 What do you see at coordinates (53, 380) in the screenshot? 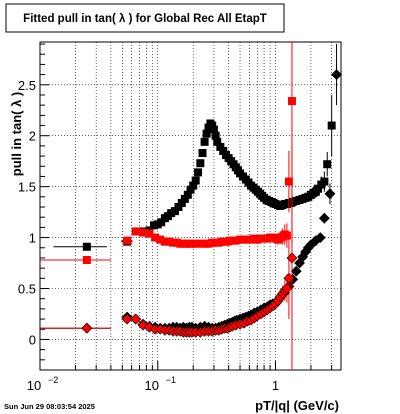
I see `x-tick-exponent: −2` at bounding box center [53, 380].